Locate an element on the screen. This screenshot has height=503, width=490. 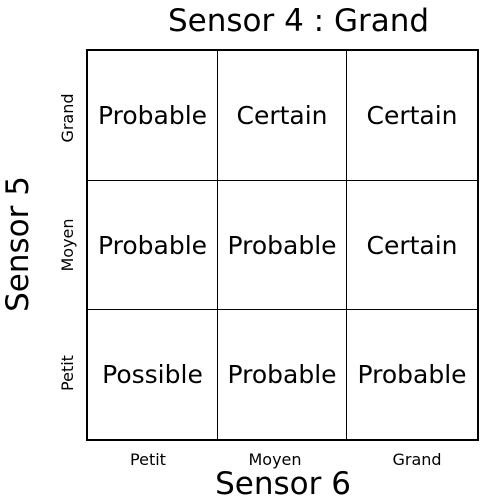
y-axis-title: Sensor 5 is located at coordinates (18, 244).